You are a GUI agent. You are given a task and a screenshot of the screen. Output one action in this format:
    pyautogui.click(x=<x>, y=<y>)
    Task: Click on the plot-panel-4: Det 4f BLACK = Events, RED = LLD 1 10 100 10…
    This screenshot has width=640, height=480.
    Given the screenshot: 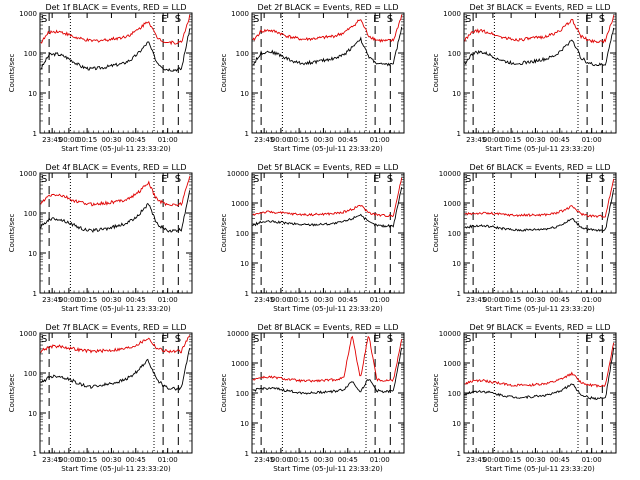 What is the action you would take?
    pyautogui.click(x=100, y=238)
    